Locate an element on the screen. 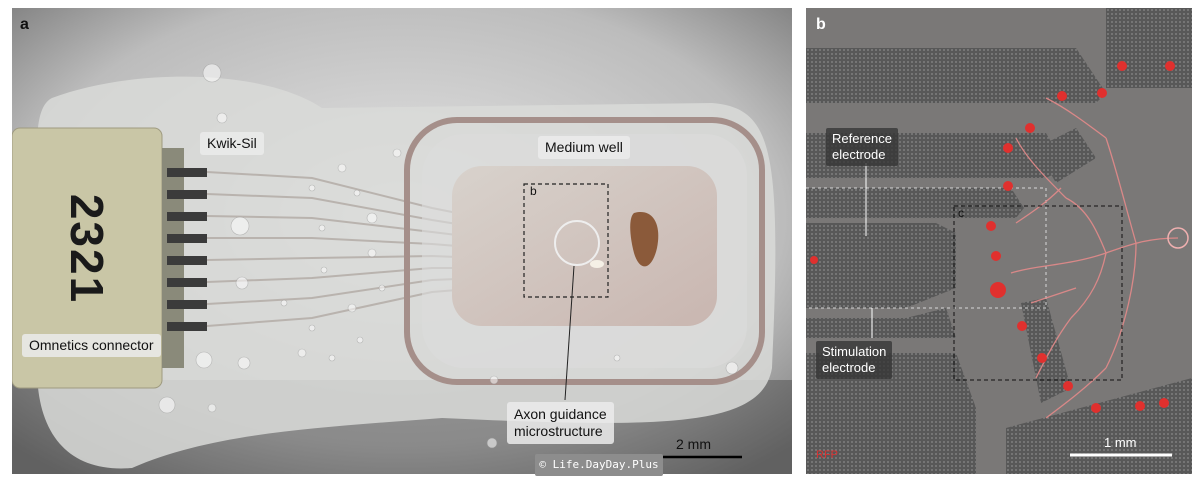 The width and height of the screenshot is (1200, 480). label-medium-well: Medium well is located at coordinates (584, 147).